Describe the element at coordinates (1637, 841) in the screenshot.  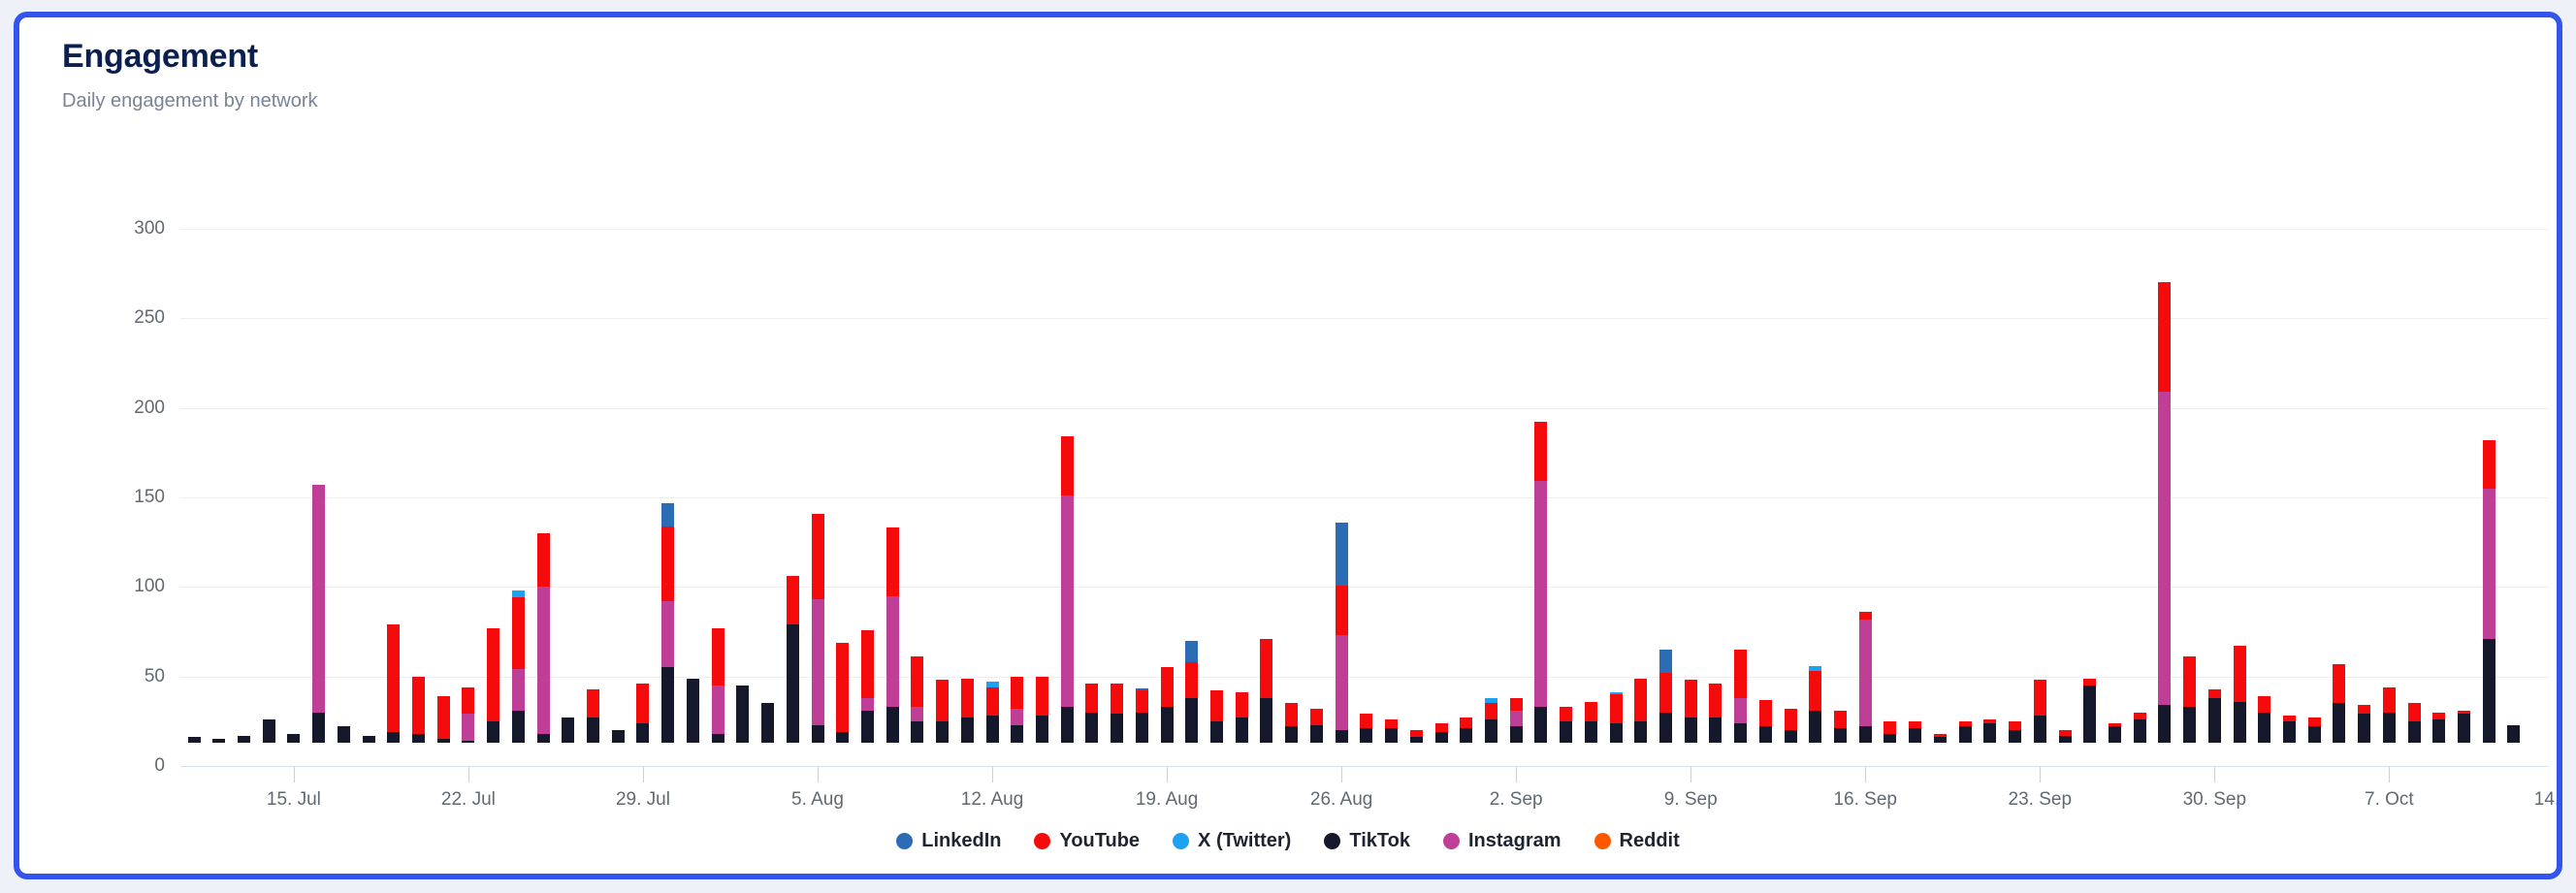
I see `legend-item-reddit: Reddit` at that location.